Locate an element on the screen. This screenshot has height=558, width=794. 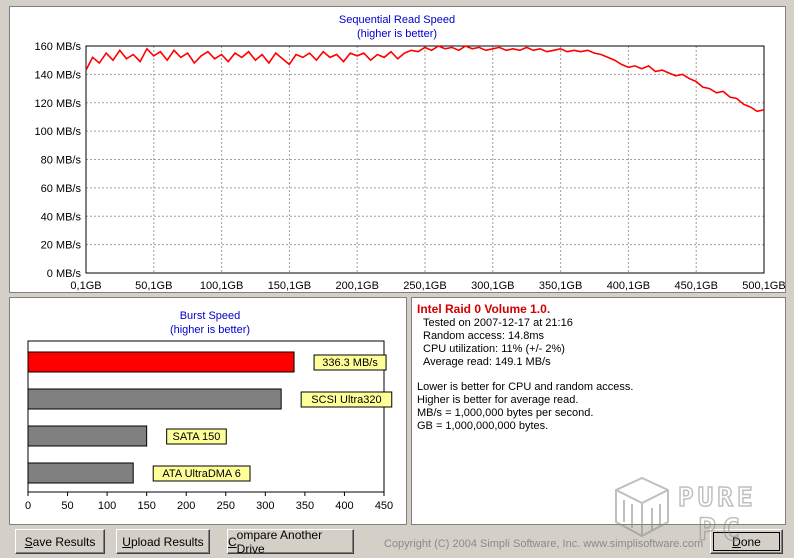
x-tick-label: 150 is located at coordinates (146, 506).